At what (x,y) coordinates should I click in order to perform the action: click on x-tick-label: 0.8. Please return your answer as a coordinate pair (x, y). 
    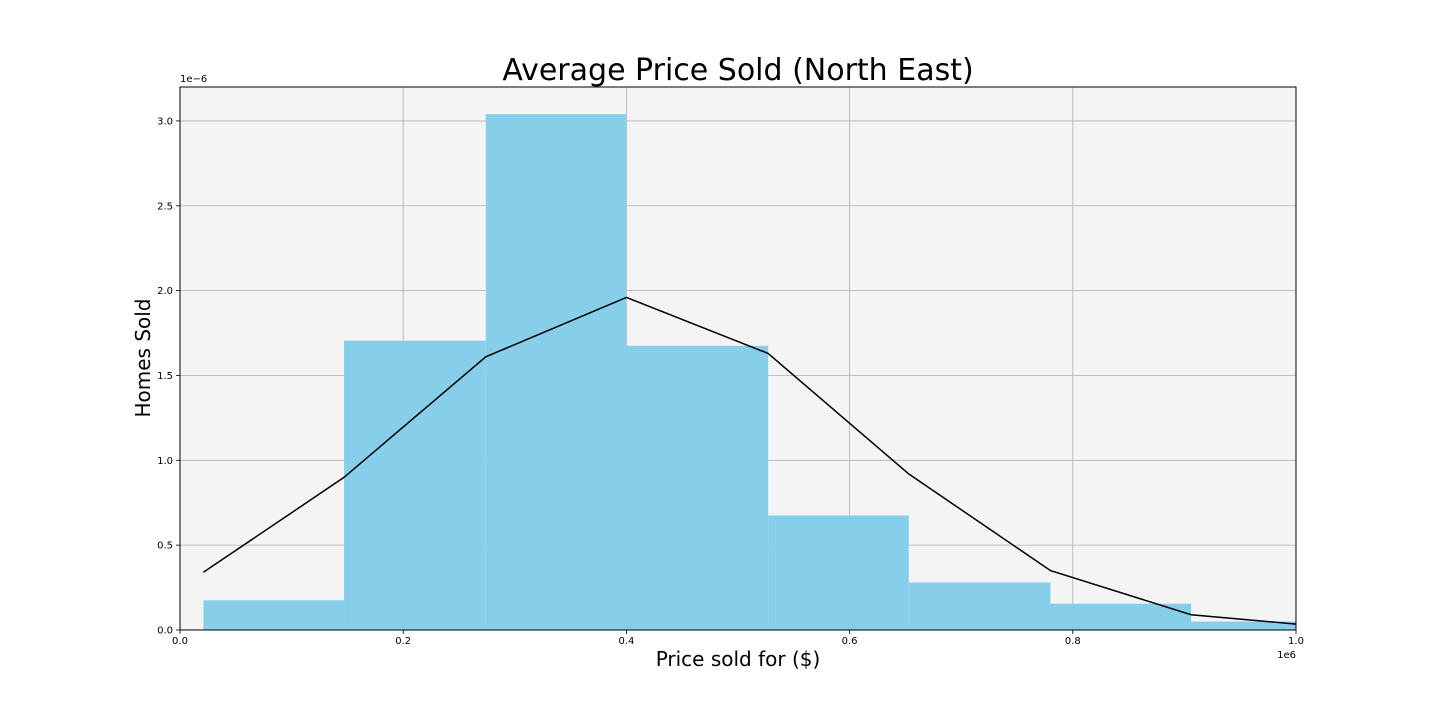
    Looking at the image, I should click on (1073, 641).